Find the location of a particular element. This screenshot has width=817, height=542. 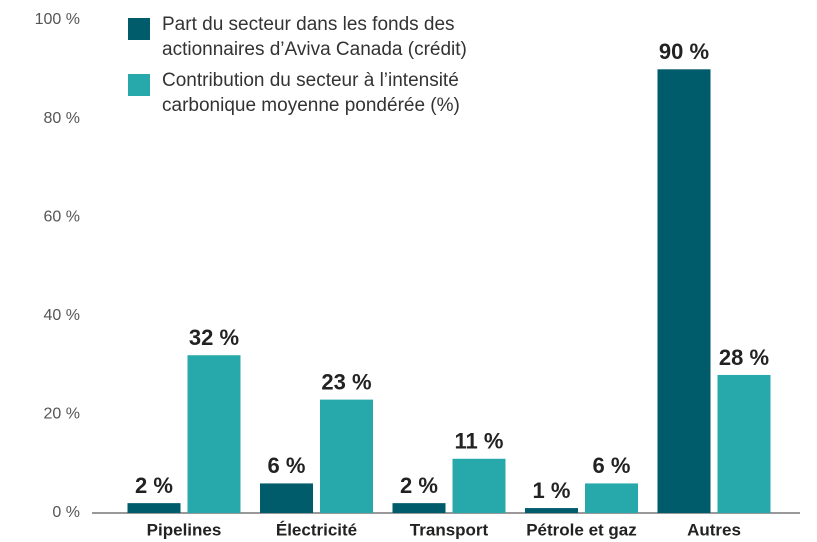

y-tick-label: 20 % is located at coordinates (62, 414).